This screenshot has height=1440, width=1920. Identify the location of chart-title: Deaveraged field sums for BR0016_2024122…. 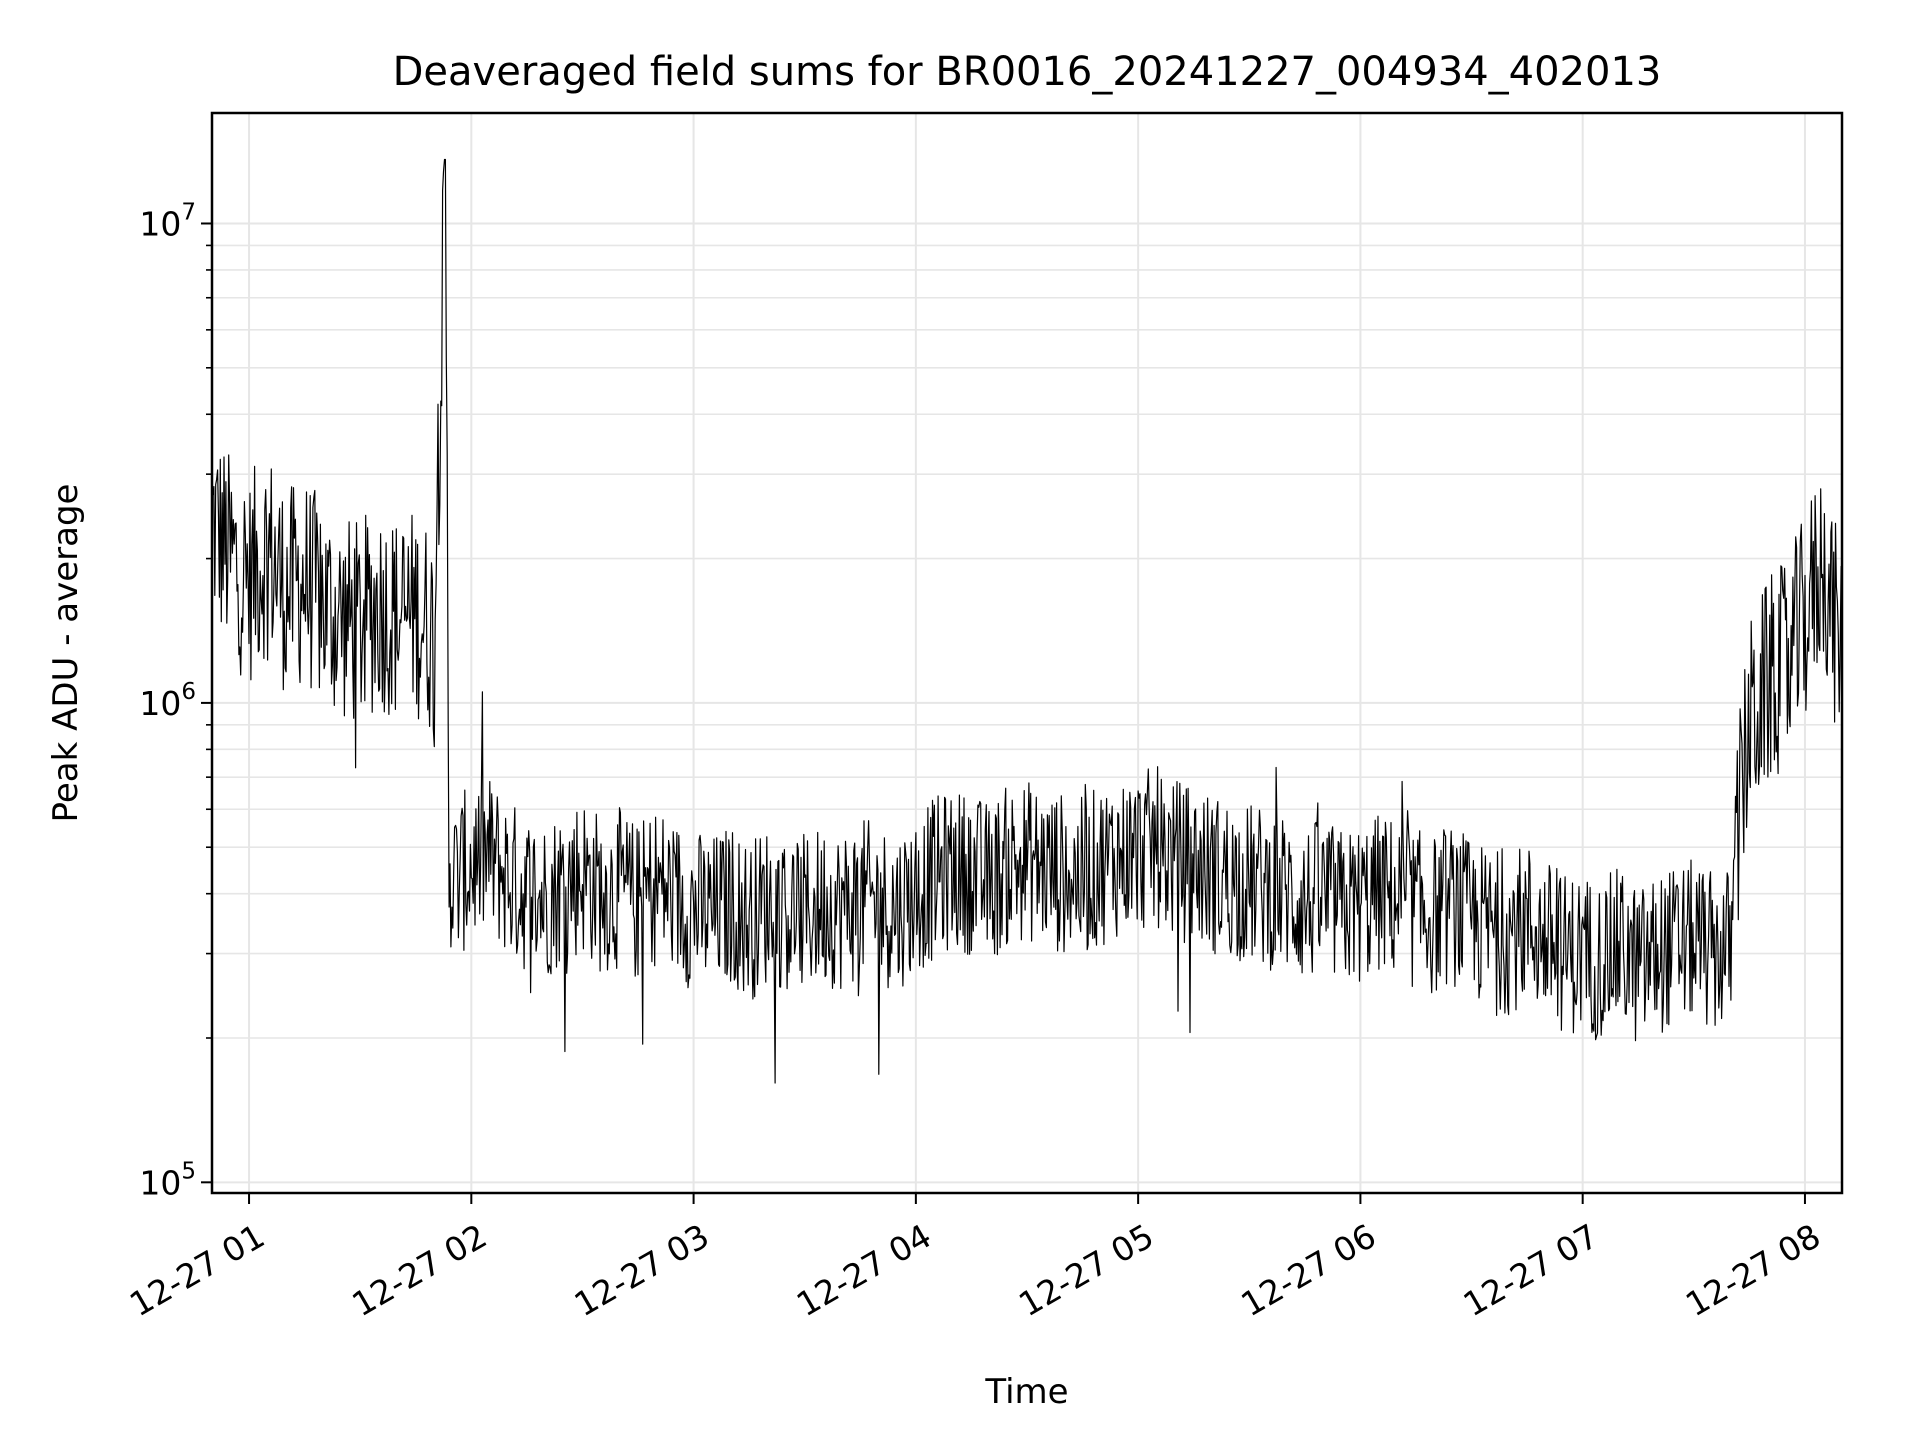
(1027, 72).